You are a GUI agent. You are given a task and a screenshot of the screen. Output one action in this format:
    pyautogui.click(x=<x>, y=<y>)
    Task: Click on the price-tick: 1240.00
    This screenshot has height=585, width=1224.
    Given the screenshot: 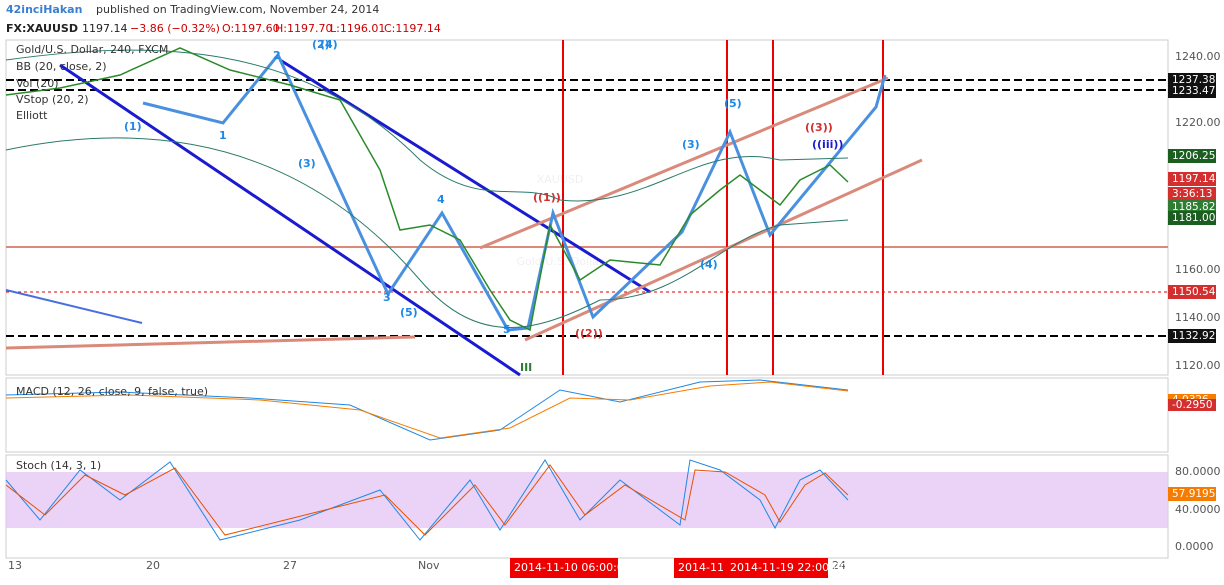 What is the action you would take?
    pyautogui.click(x=1198, y=56)
    